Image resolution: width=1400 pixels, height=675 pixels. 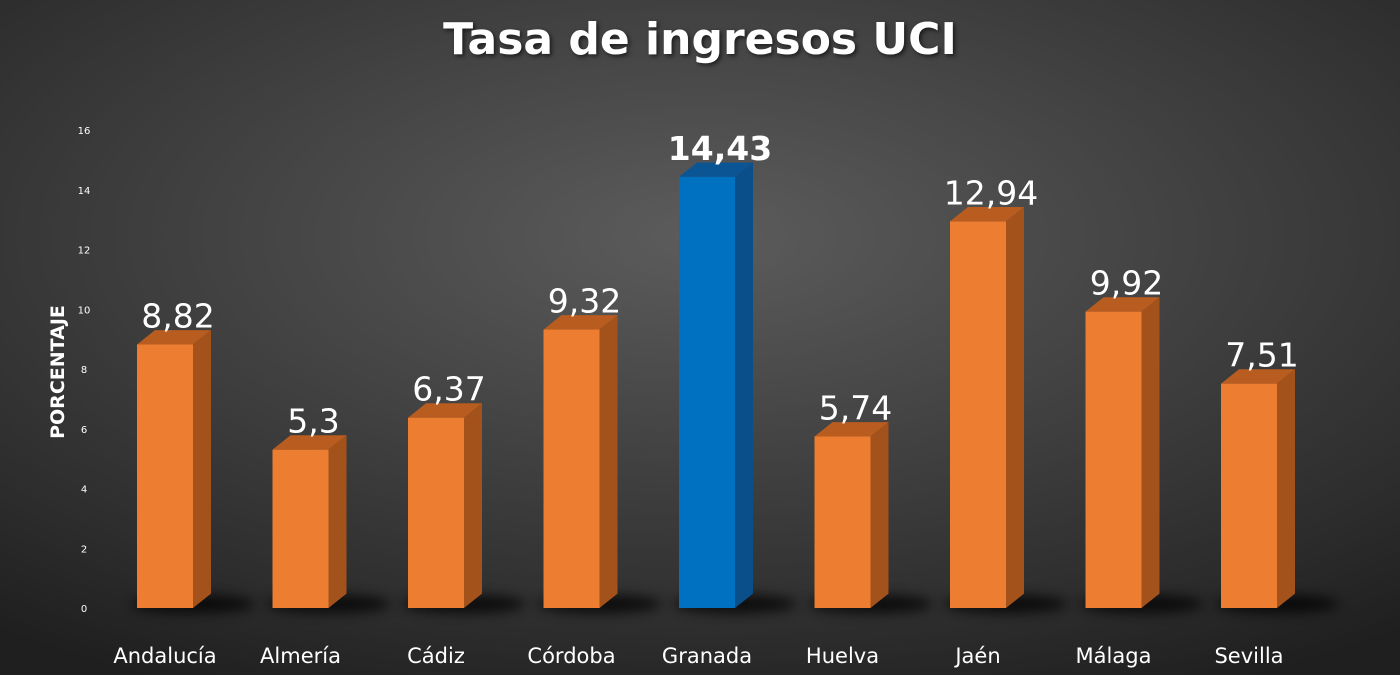 What do you see at coordinates (991, 192) in the screenshot?
I see `data-label: 12,94` at bounding box center [991, 192].